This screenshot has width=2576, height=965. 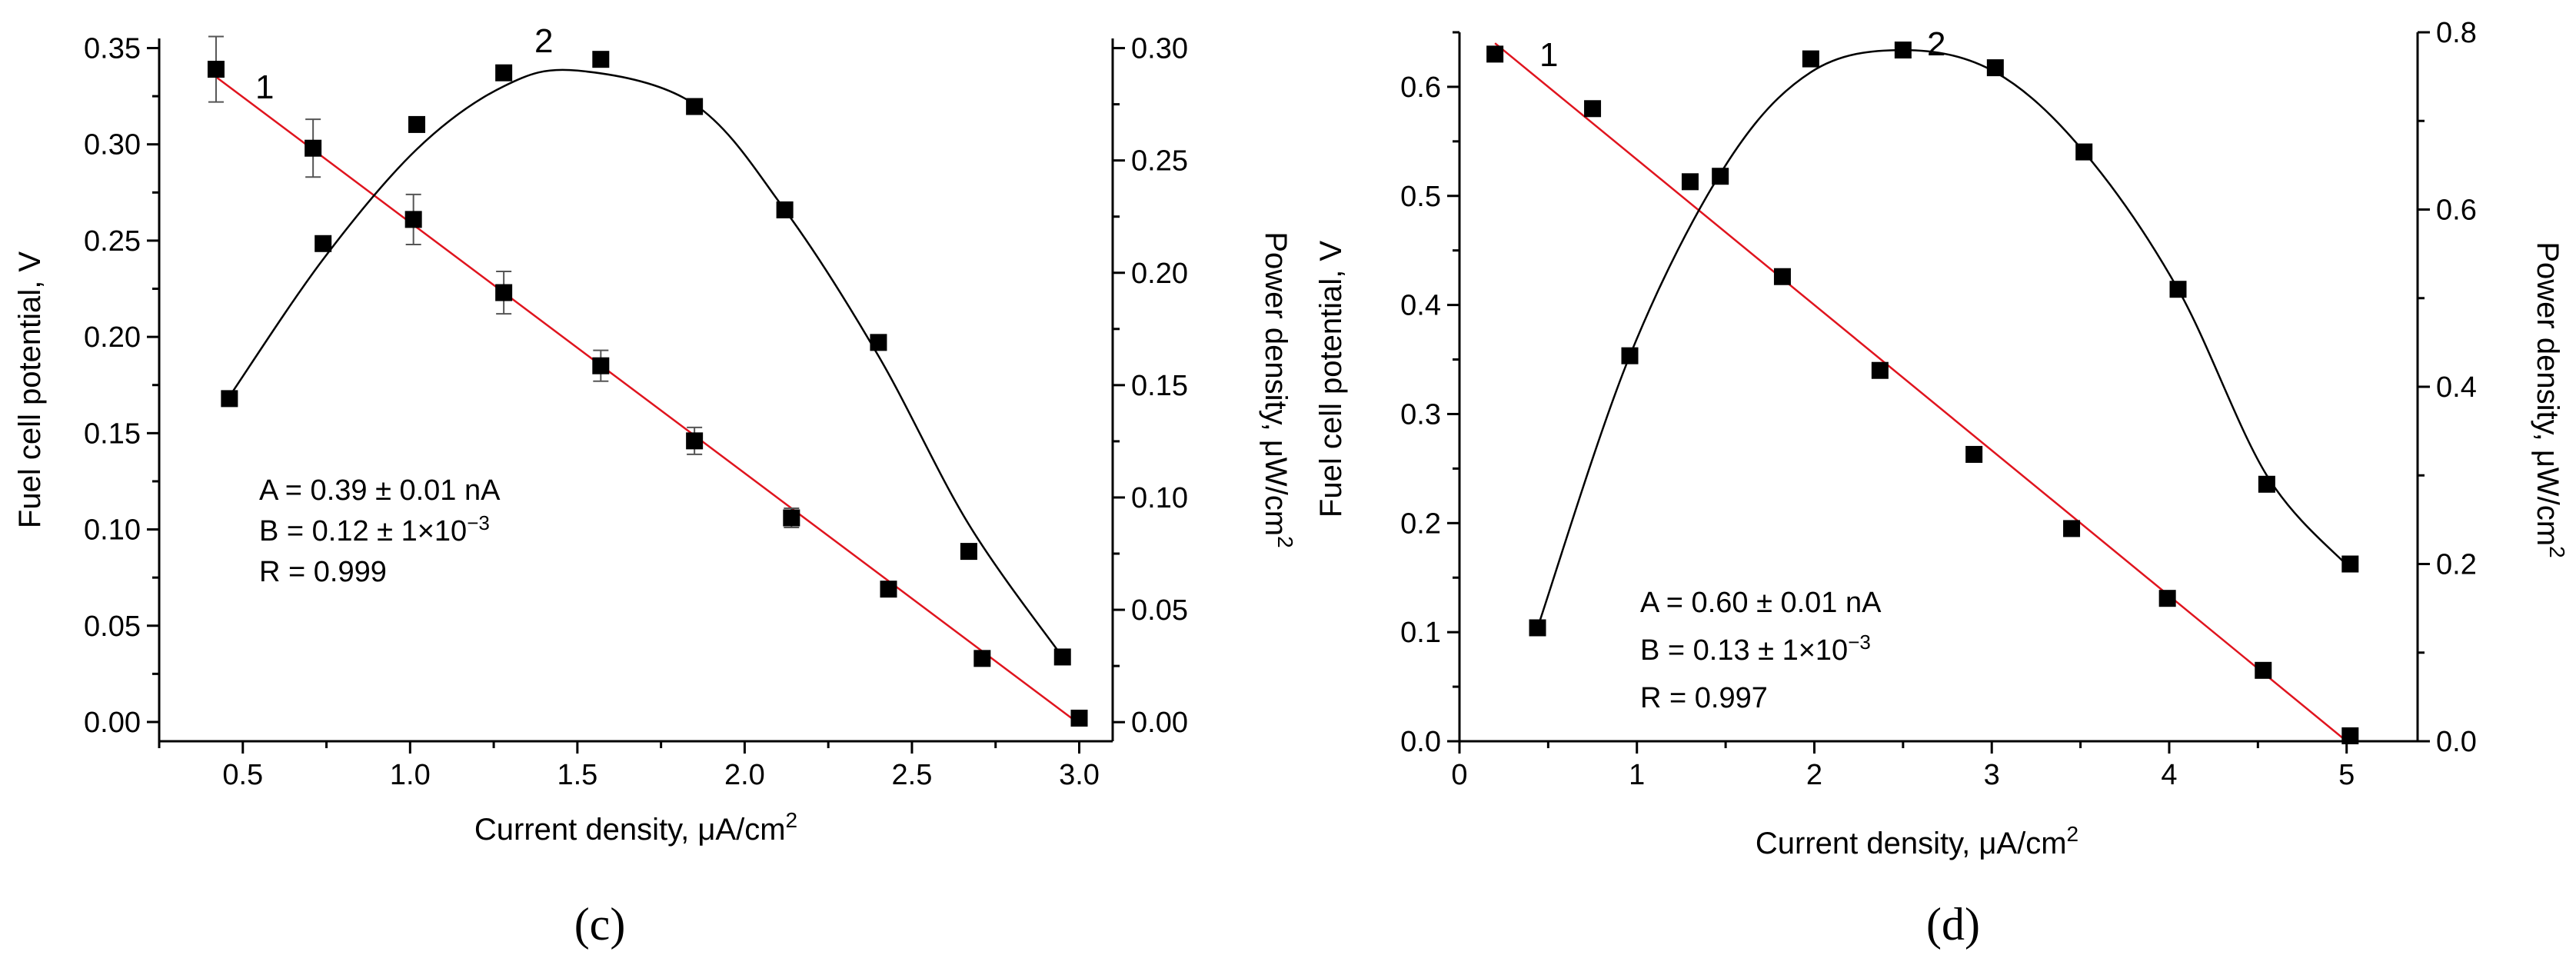 I want to click on y-tick-label: 0.0, so click(x=1420, y=742).